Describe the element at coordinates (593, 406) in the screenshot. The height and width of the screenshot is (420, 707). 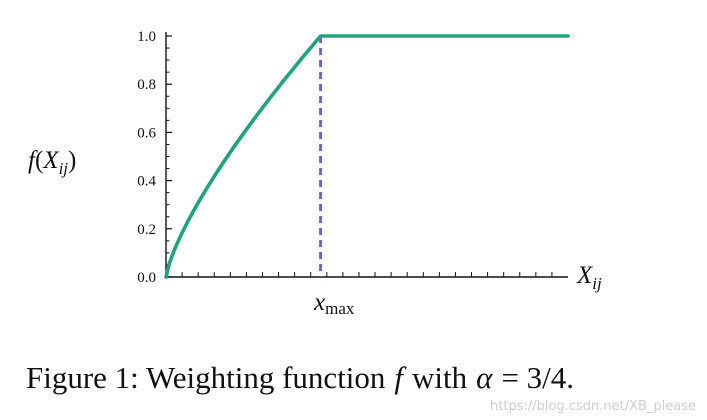
I see `watermark-text: https://blog.csdn.net/XB_please` at that location.